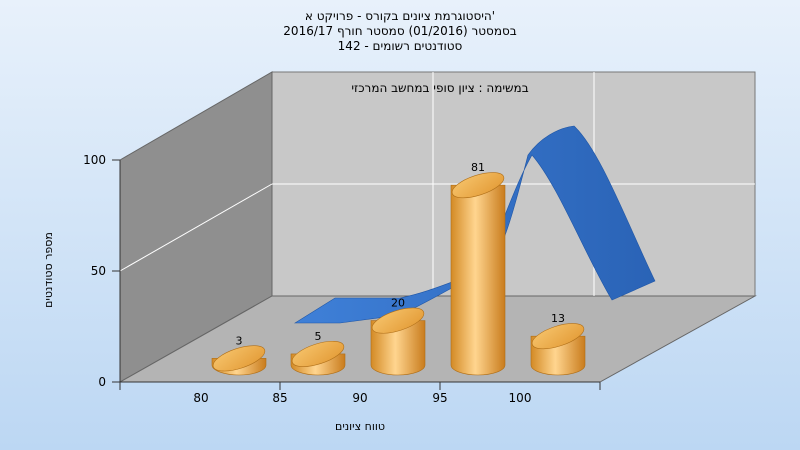  I want to click on y-axis: 100 50 0, so click(102, 271).